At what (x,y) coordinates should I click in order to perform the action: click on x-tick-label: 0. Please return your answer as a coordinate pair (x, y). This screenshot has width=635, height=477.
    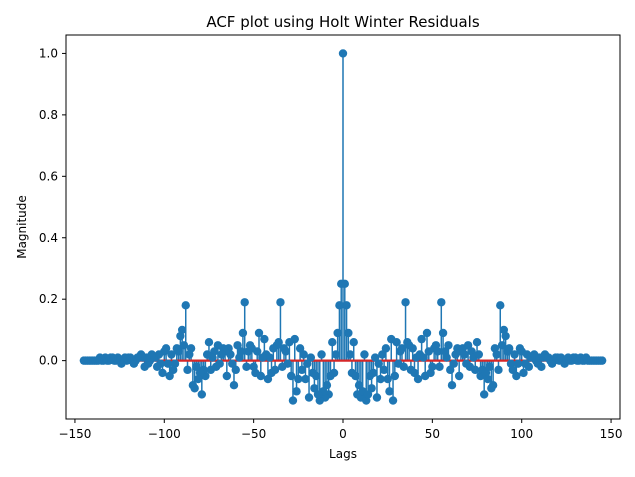
    Looking at the image, I should click on (343, 434).